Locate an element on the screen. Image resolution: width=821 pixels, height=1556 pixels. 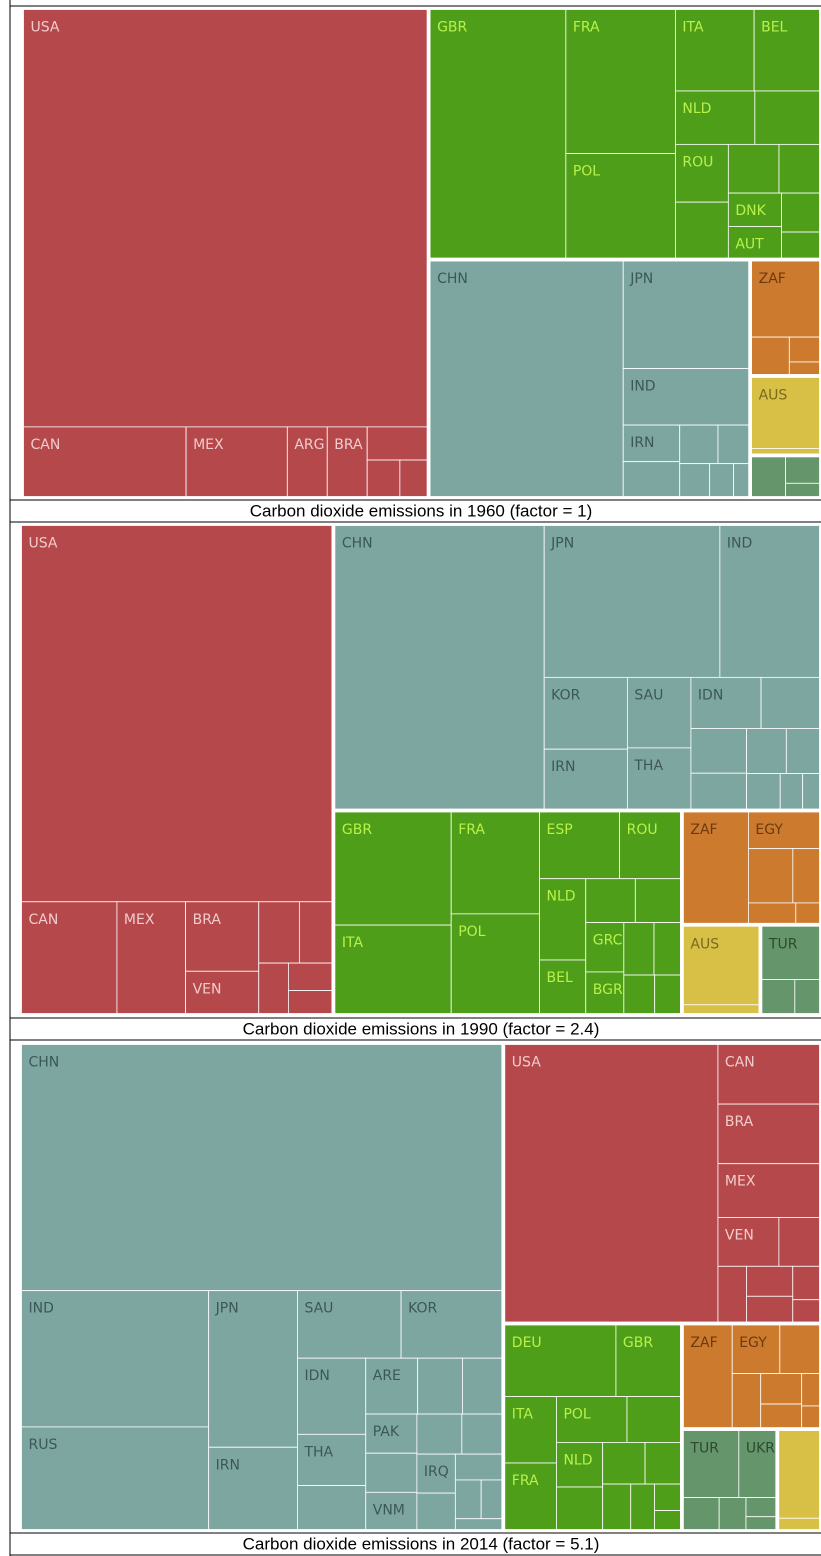
cell-label: ROU is located at coordinates (697, 162).